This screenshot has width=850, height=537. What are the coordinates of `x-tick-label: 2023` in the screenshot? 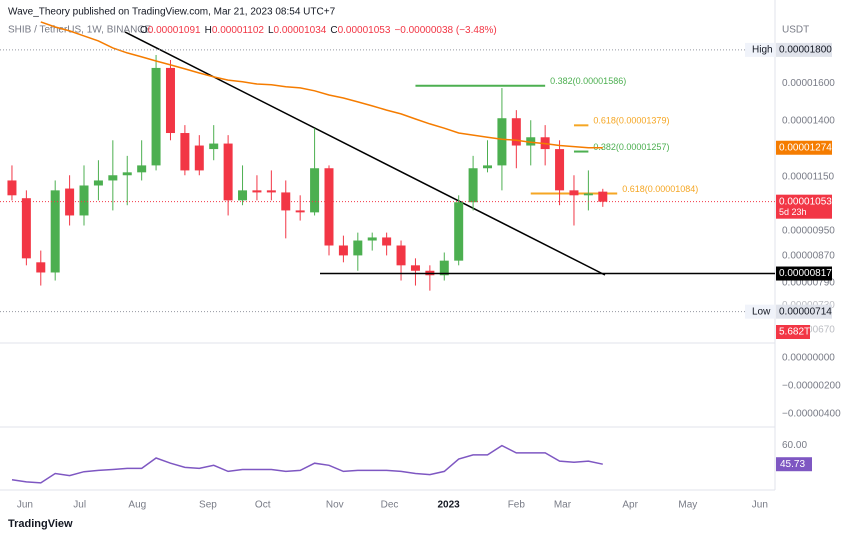 It's located at (448, 505).